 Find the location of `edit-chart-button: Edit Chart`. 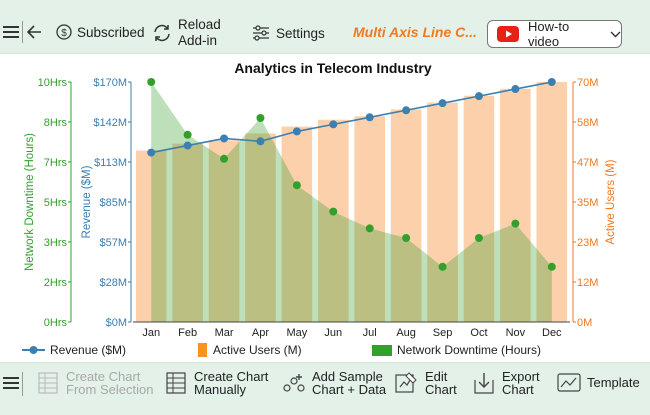

edit-chart-button: Edit Chart is located at coordinates (426, 383).